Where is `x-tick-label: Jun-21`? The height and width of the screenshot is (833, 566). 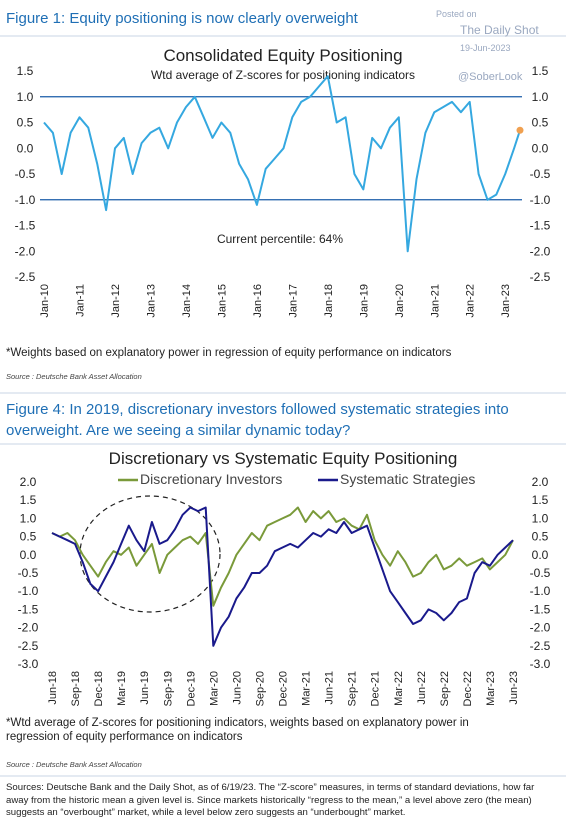 x-tick-label: Jun-21 is located at coordinates (330, 688).